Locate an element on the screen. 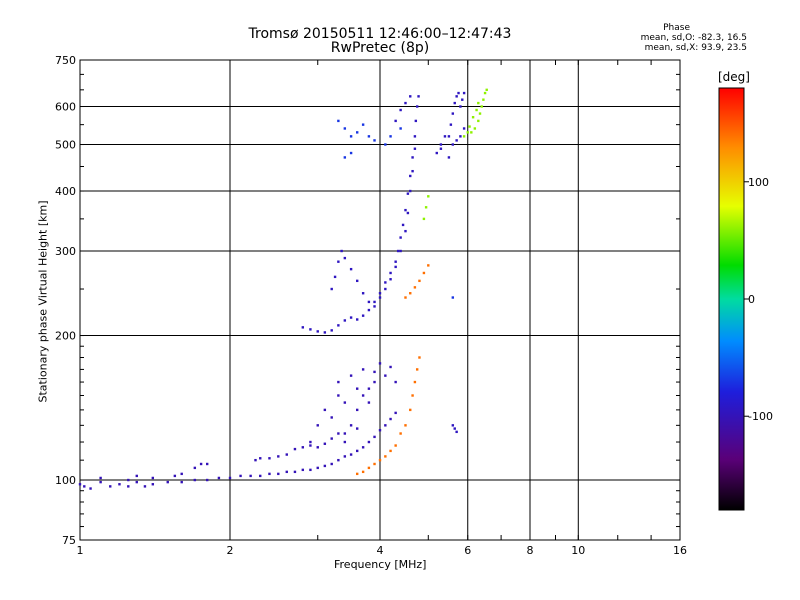 This screenshot has height=600, width=800. colorbar is located at coordinates (731, 299).